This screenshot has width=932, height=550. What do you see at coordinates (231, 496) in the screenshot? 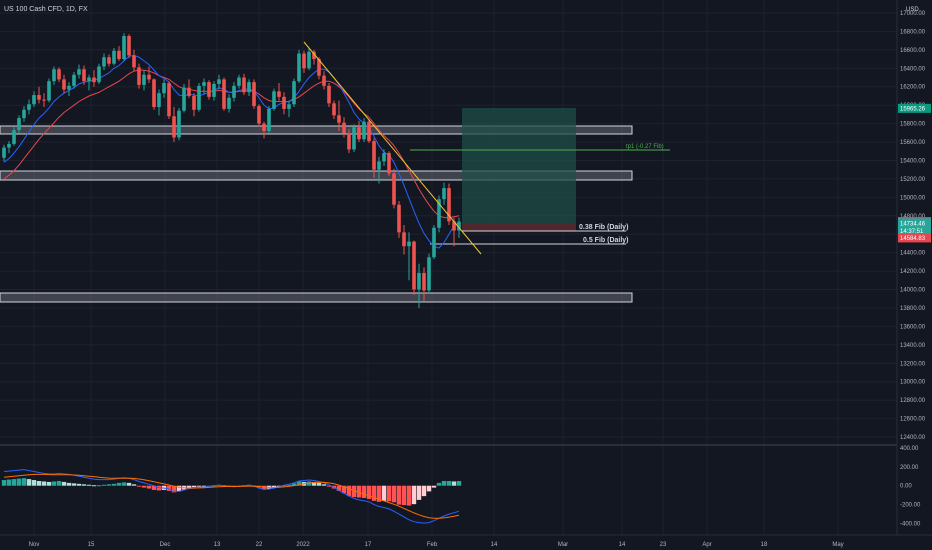
I see `macd-indicator` at bounding box center [231, 496].